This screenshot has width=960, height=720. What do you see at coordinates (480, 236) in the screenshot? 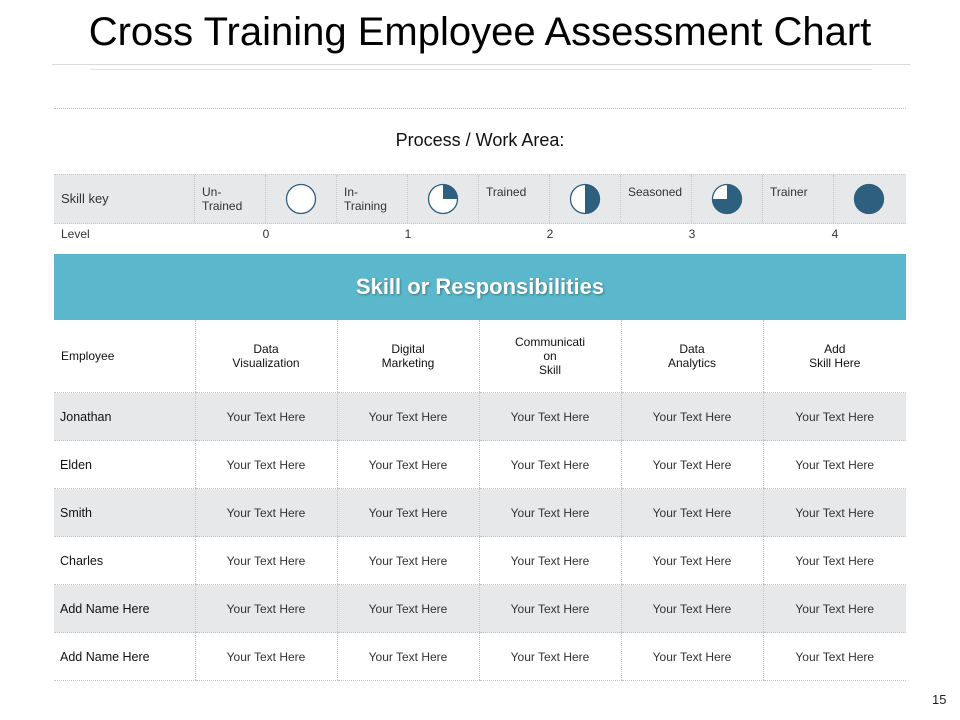
I see `level-row: Level 0 1 2 3 4` at bounding box center [480, 236].